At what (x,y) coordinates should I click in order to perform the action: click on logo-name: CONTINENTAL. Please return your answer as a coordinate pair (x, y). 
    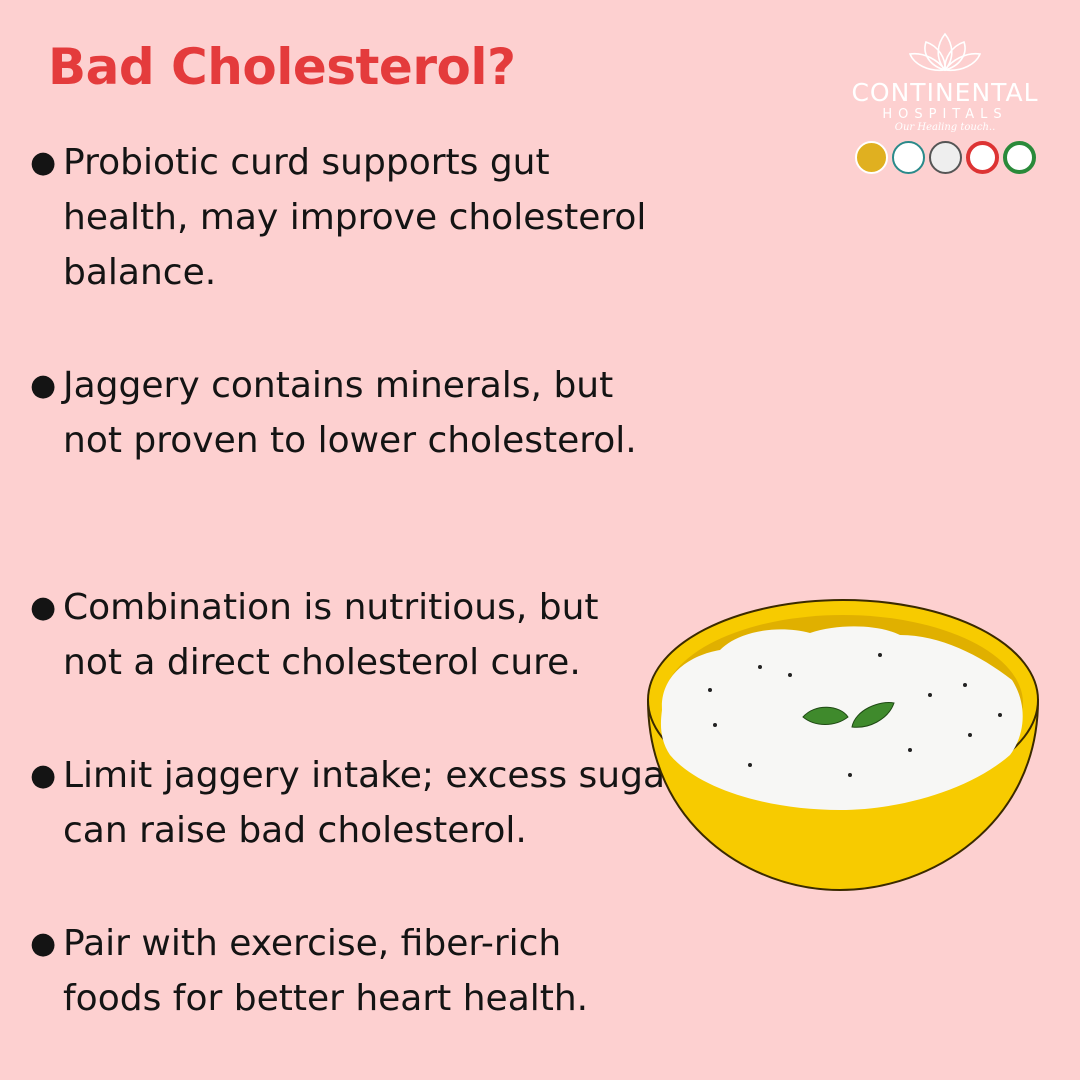
    Looking at the image, I should click on (945, 92).